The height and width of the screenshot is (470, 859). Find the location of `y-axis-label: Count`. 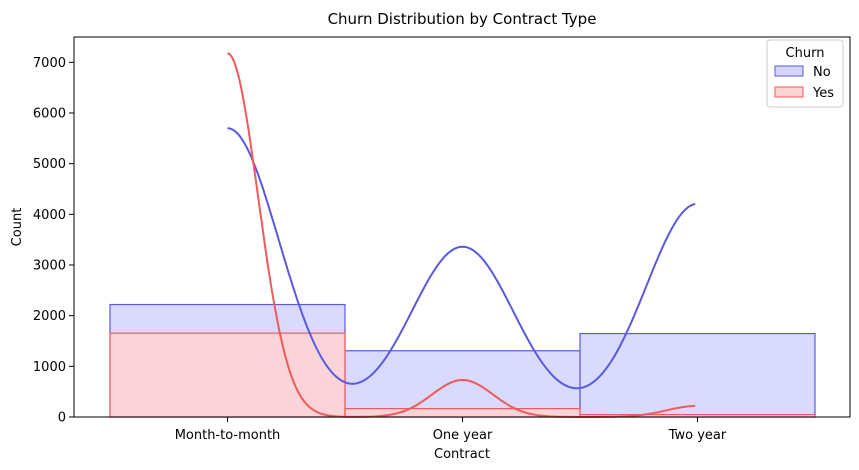

y-axis-label: Count is located at coordinates (17, 227).